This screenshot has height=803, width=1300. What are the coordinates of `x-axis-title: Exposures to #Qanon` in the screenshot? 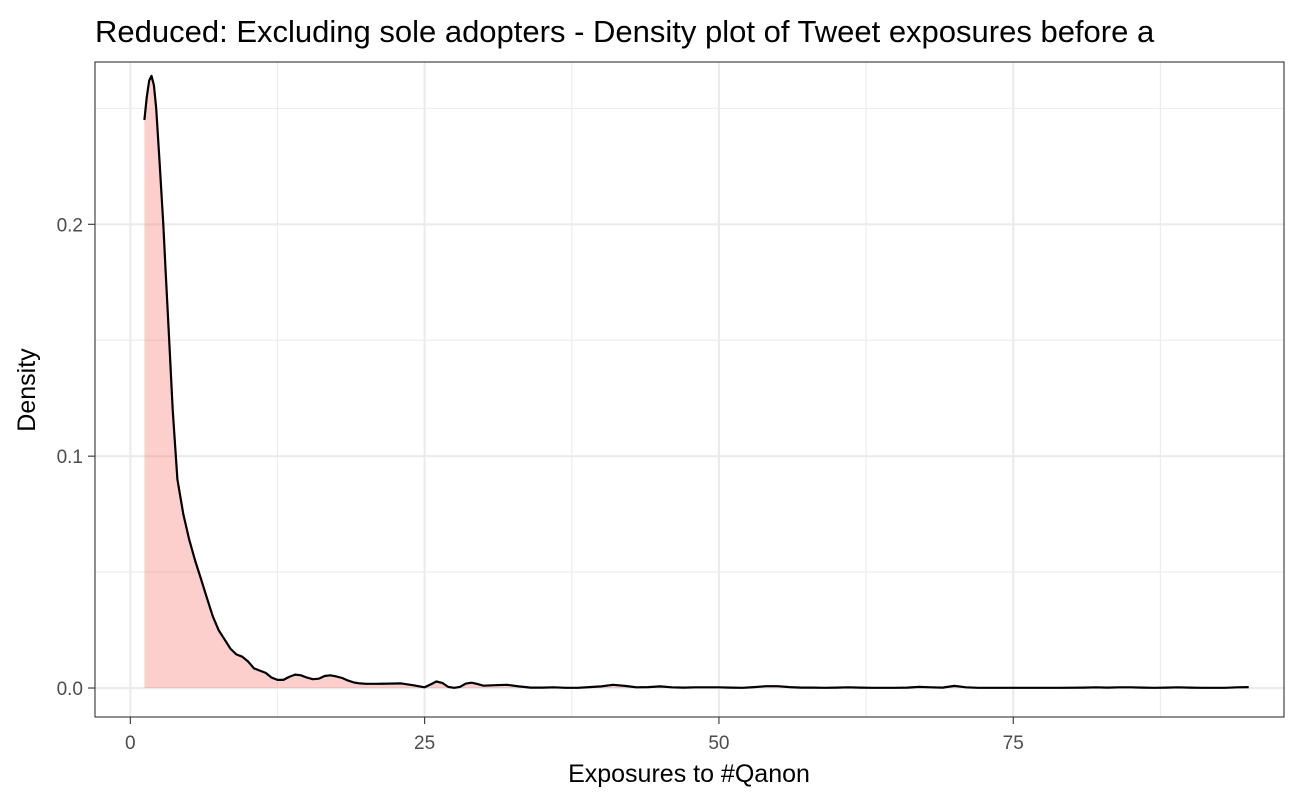 It's located at (689, 774).